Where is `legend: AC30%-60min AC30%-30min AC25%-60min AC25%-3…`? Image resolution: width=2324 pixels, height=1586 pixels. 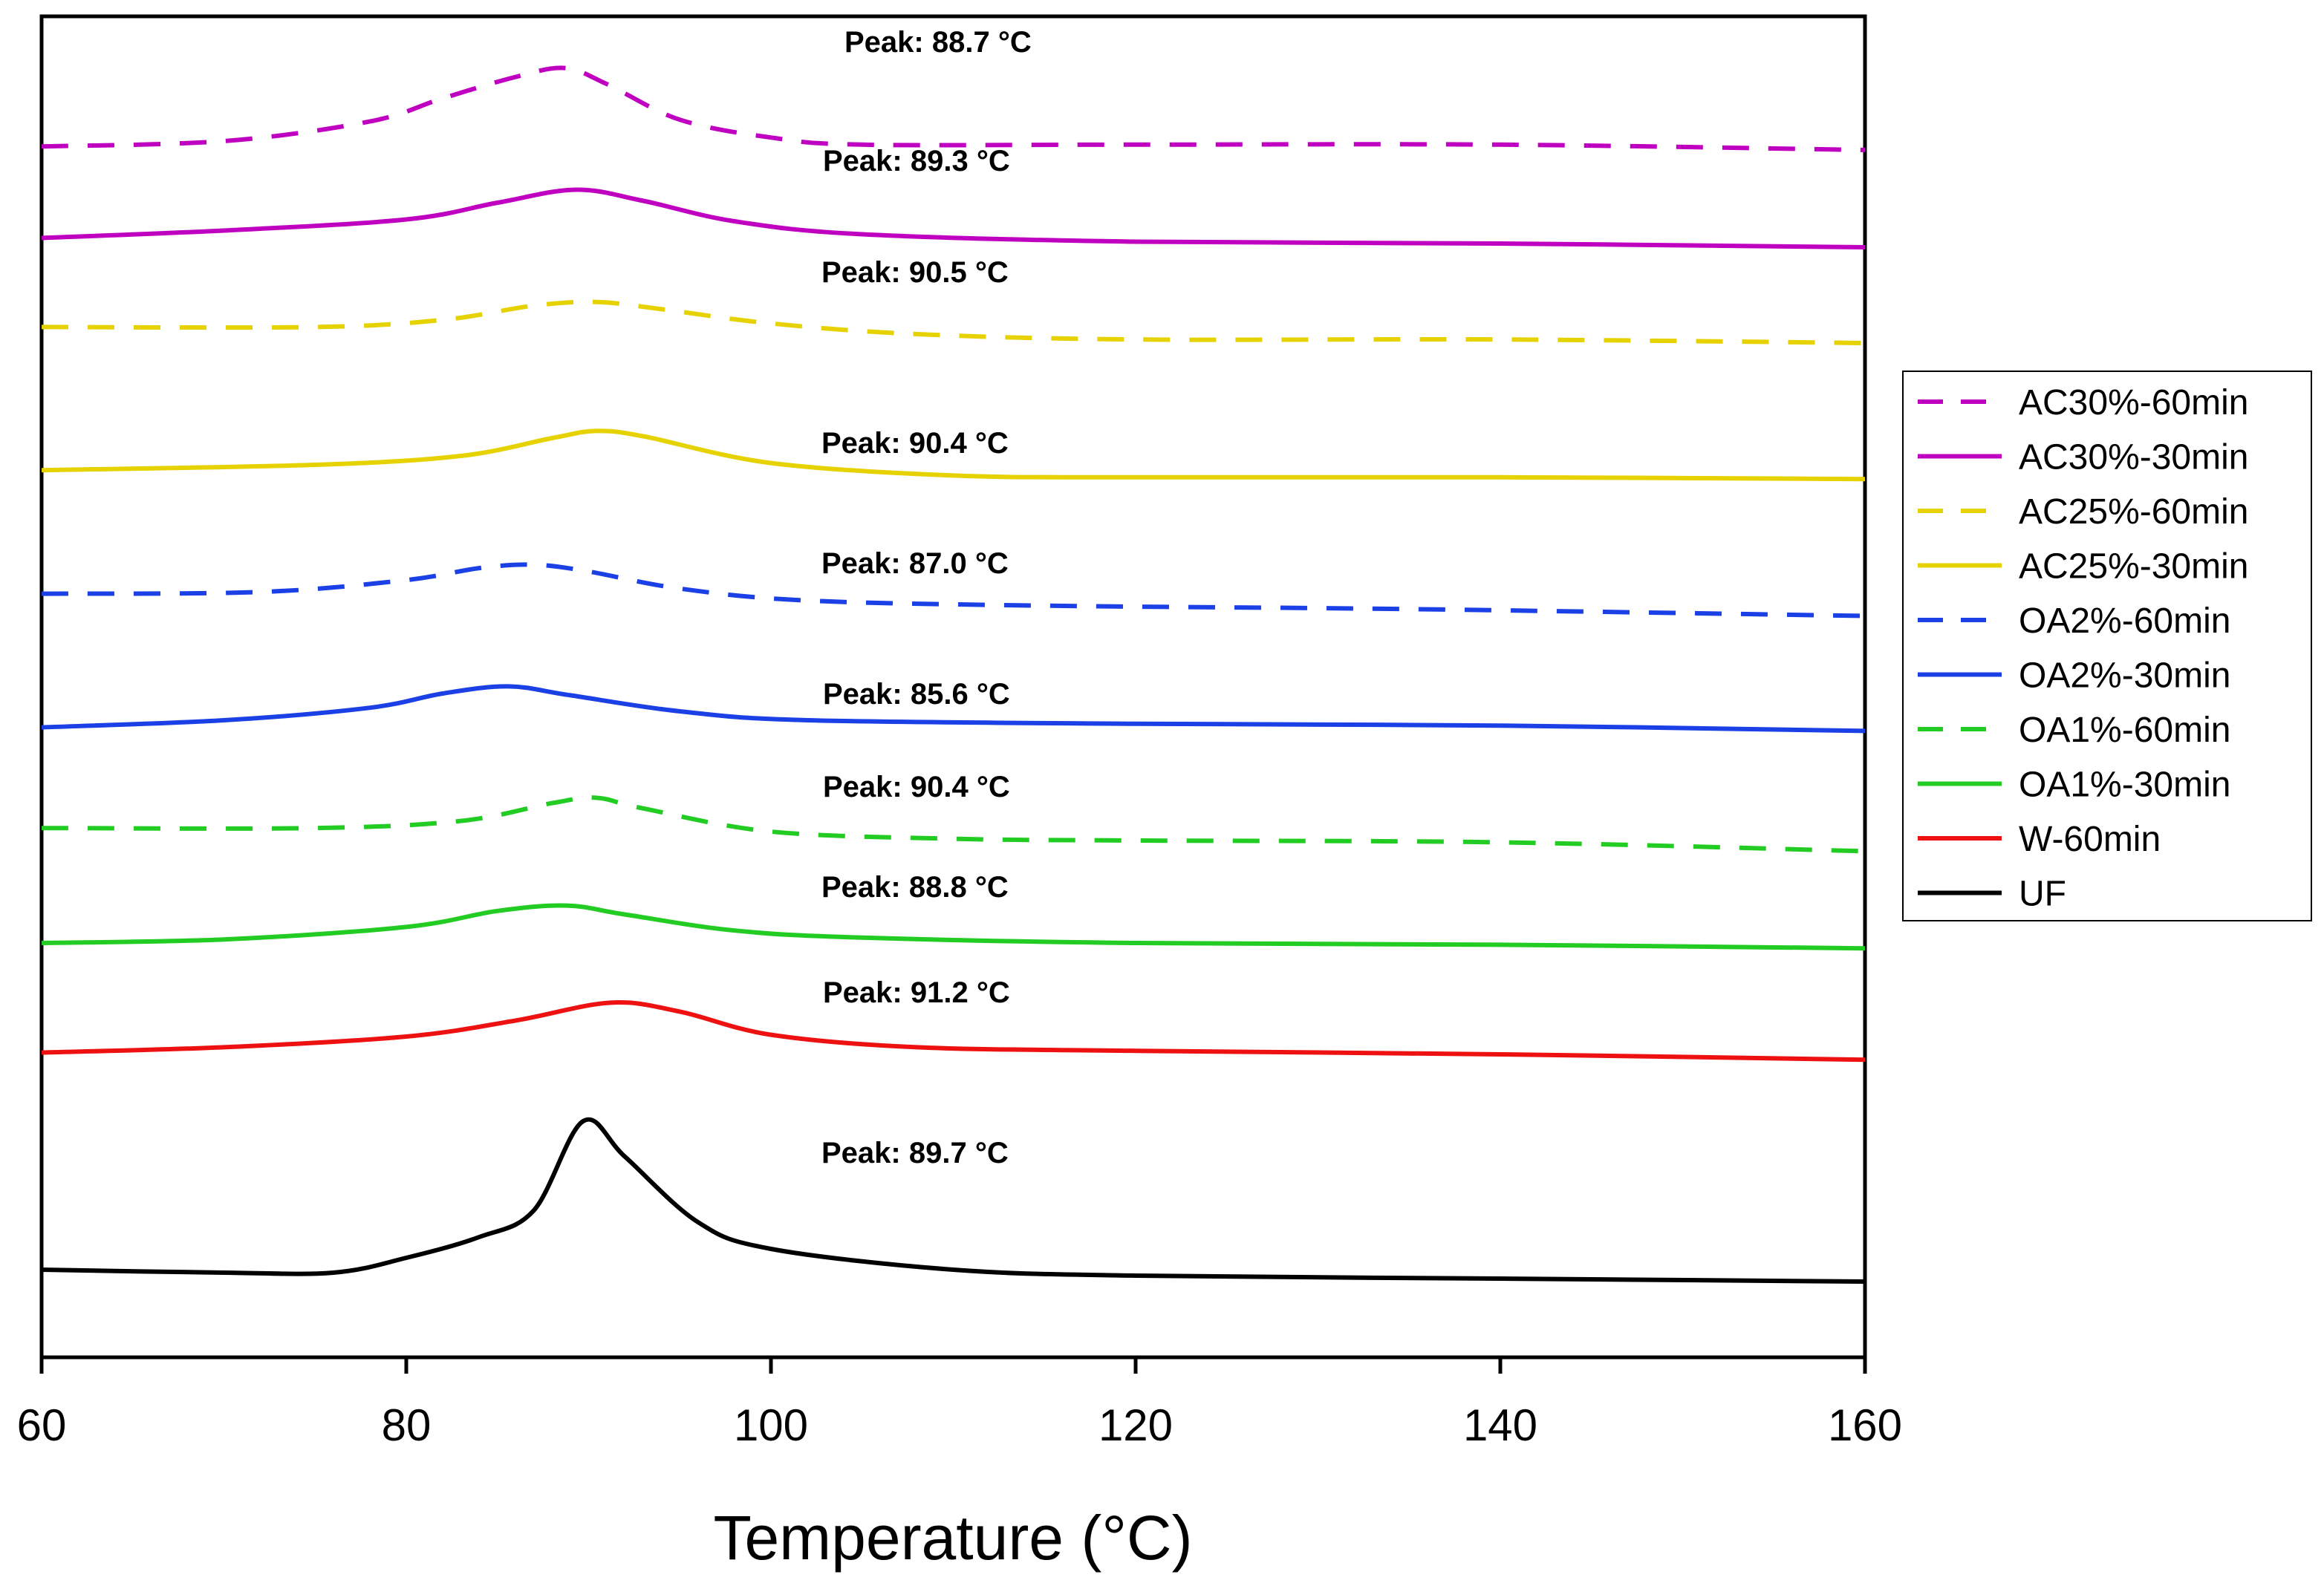 legend: AC30%-60min AC30%-30min AC25%-60min AC25%-3… is located at coordinates (2107, 646).